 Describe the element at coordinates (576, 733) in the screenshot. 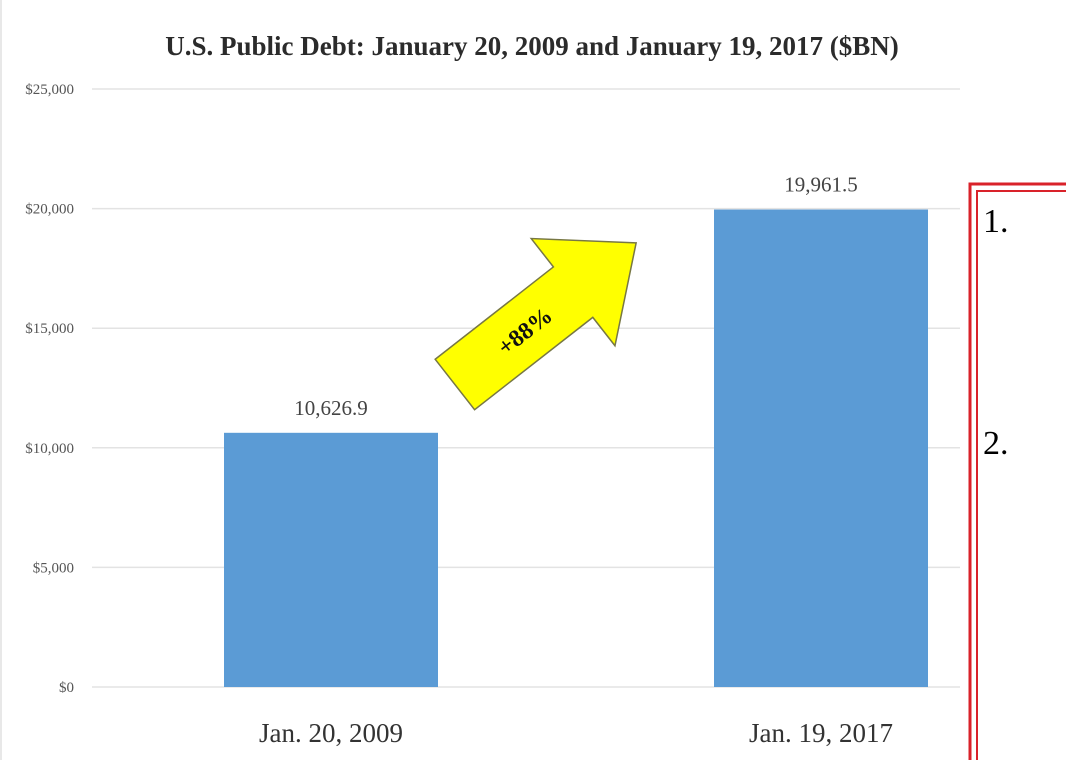

I see `x-axis-categories: Jan. 20, 2009 Jan. 19, 2017` at that location.